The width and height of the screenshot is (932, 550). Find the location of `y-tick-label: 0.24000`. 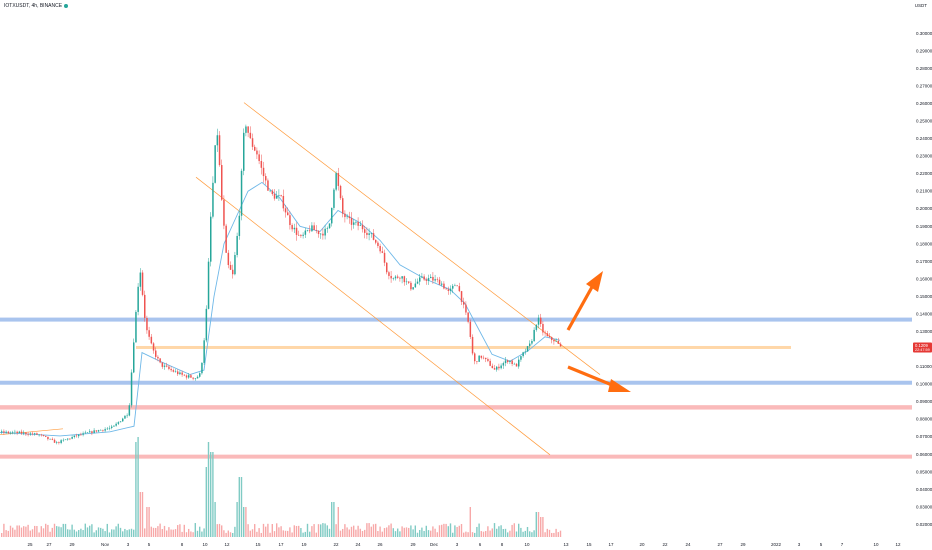

y-tick-label: 0.24000 is located at coordinates (924, 138).